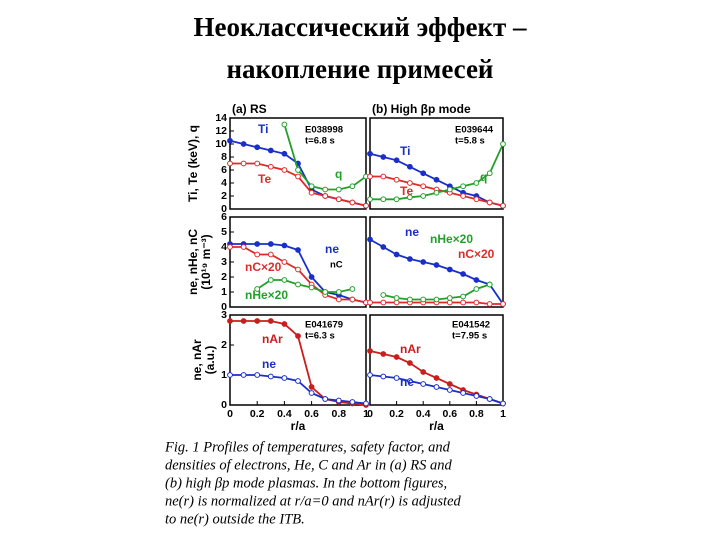 The height and width of the screenshot is (540, 720). Describe the element at coordinates (224, 157) in the screenshot. I see `y-tick-label: 8` at that location.